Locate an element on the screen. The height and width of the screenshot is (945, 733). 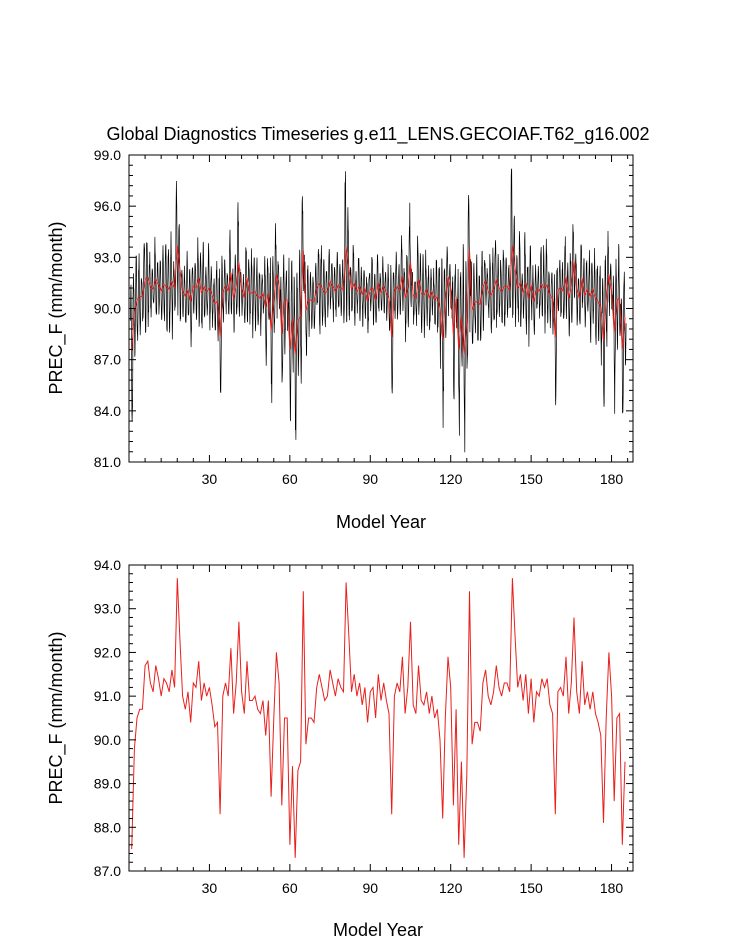
y-tick-label: 92.0 is located at coordinates (107, 652).